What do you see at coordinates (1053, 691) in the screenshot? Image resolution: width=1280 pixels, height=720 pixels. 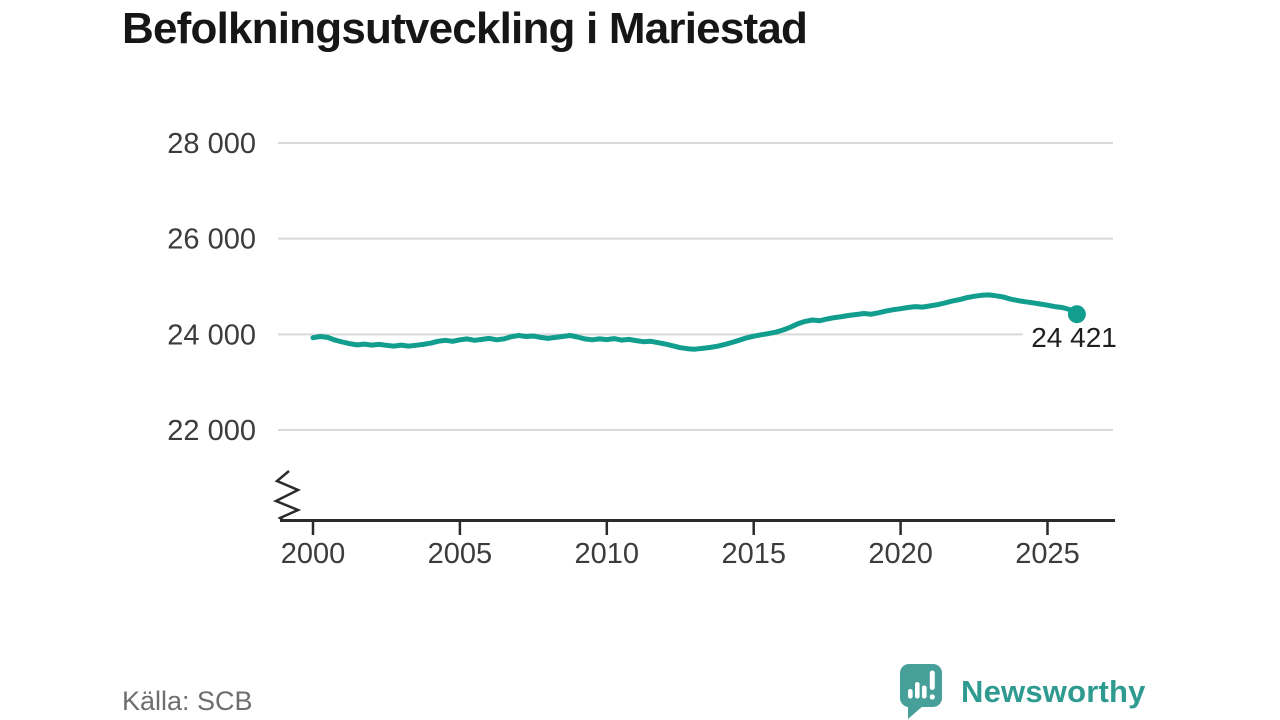 I see `newsworthy-wordmark: Newsworthy` at bounding box center [1053, 691].